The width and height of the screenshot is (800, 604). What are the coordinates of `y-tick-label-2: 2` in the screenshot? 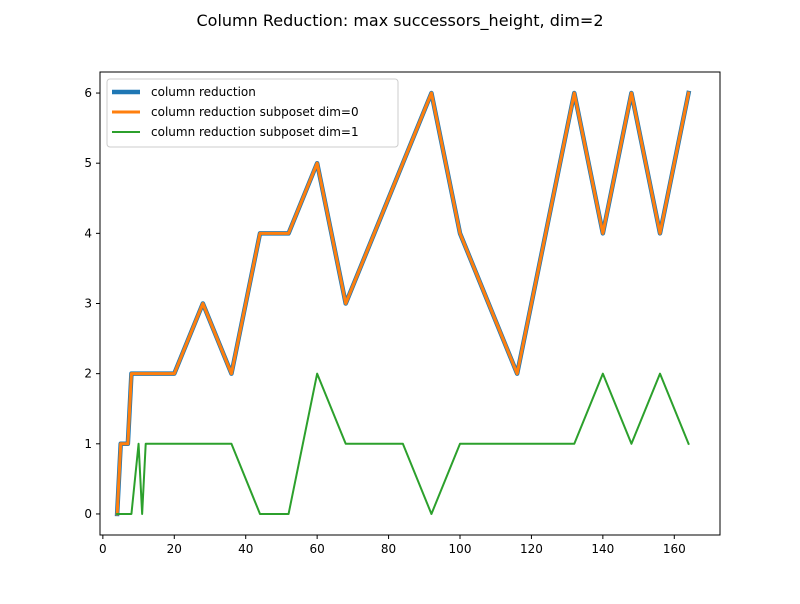 It's located at (88, 374).